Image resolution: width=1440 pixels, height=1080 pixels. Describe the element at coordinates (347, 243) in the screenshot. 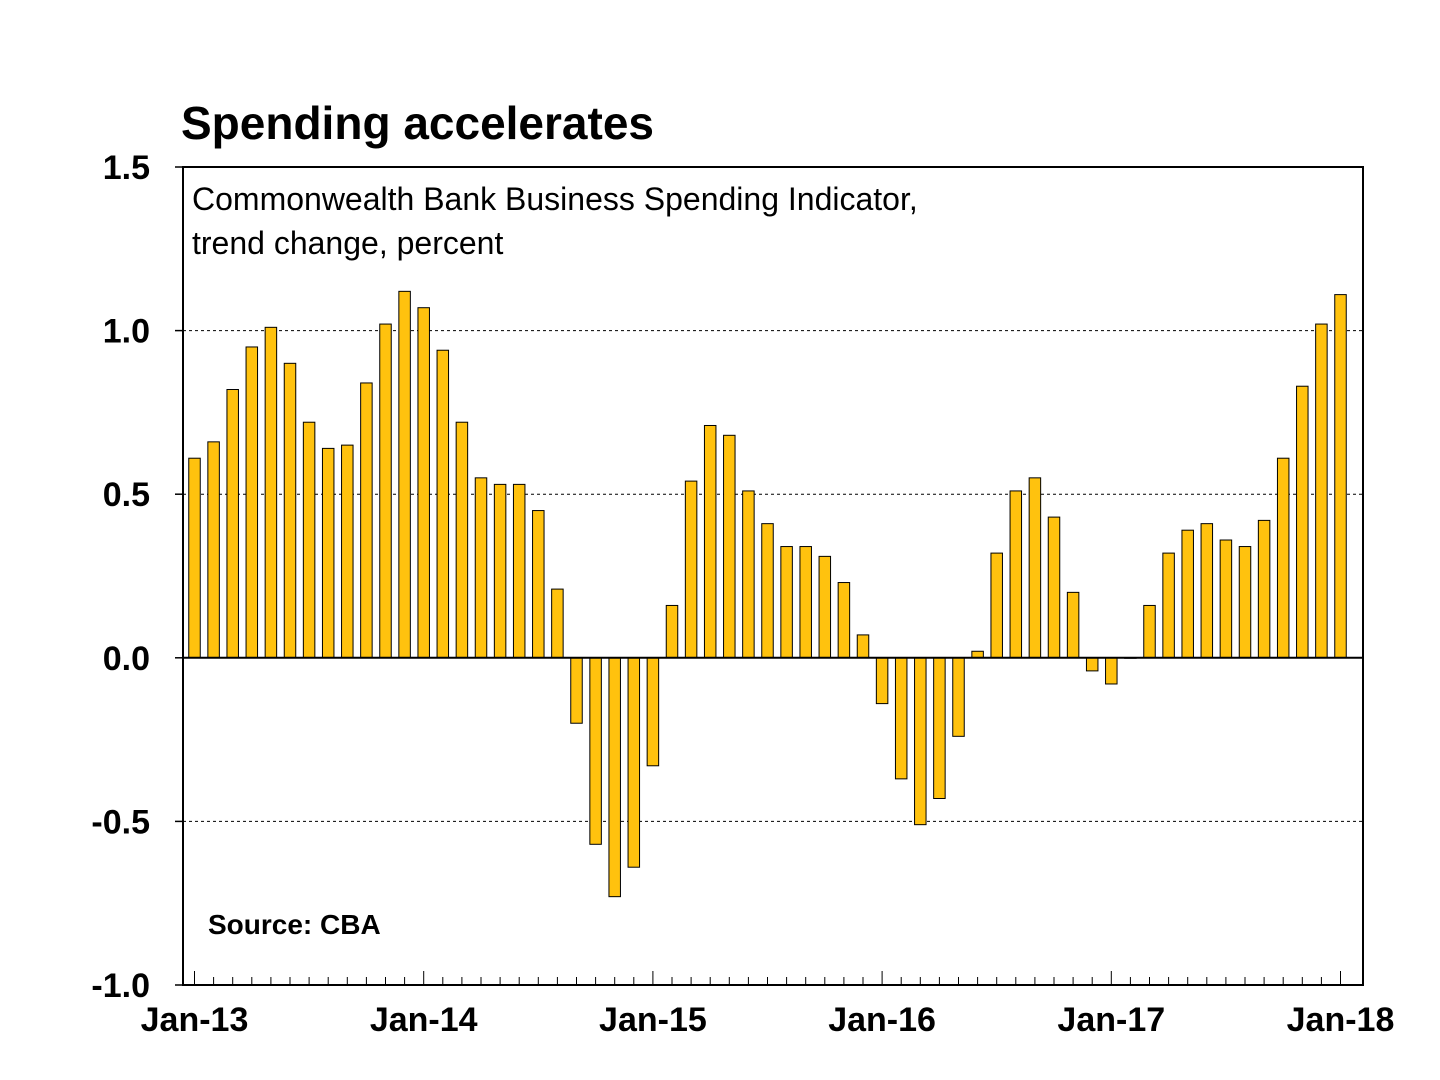

I see `chart-subtitle-line-2: trend change, percent` at that location.